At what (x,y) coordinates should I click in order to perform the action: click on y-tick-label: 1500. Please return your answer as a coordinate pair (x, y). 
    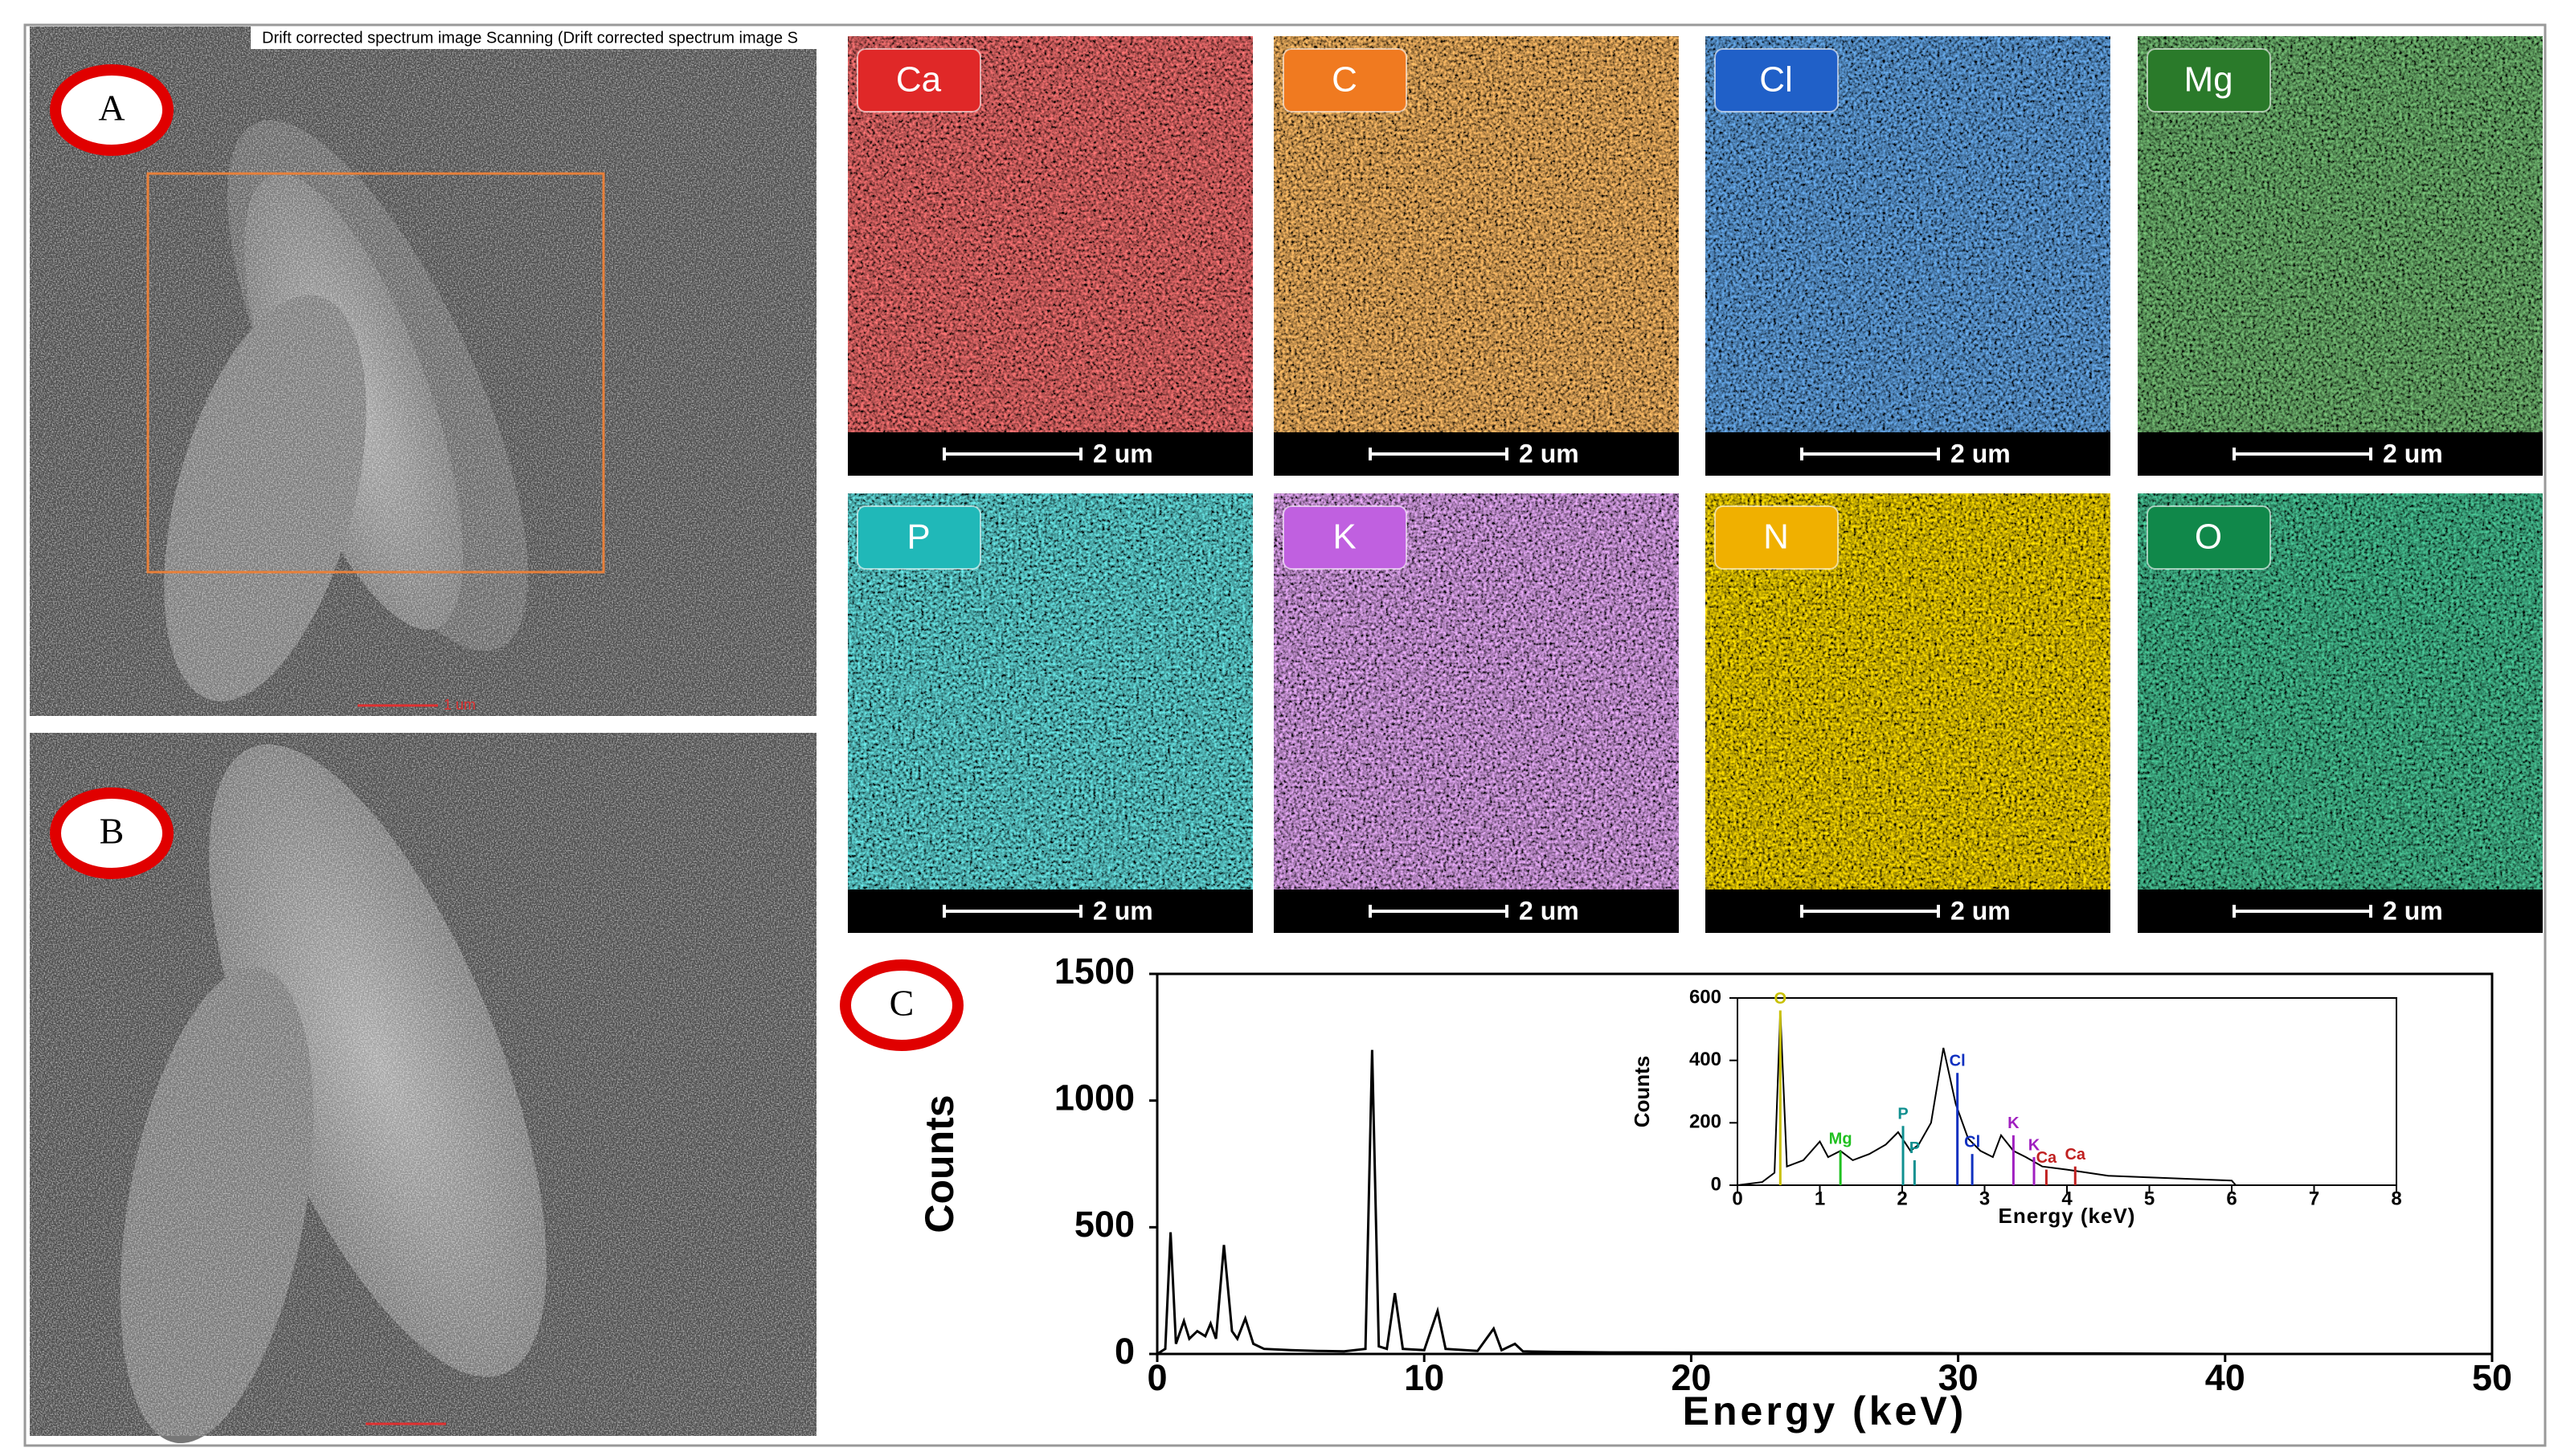
    Looking at the image, I should click on (1094, 971).